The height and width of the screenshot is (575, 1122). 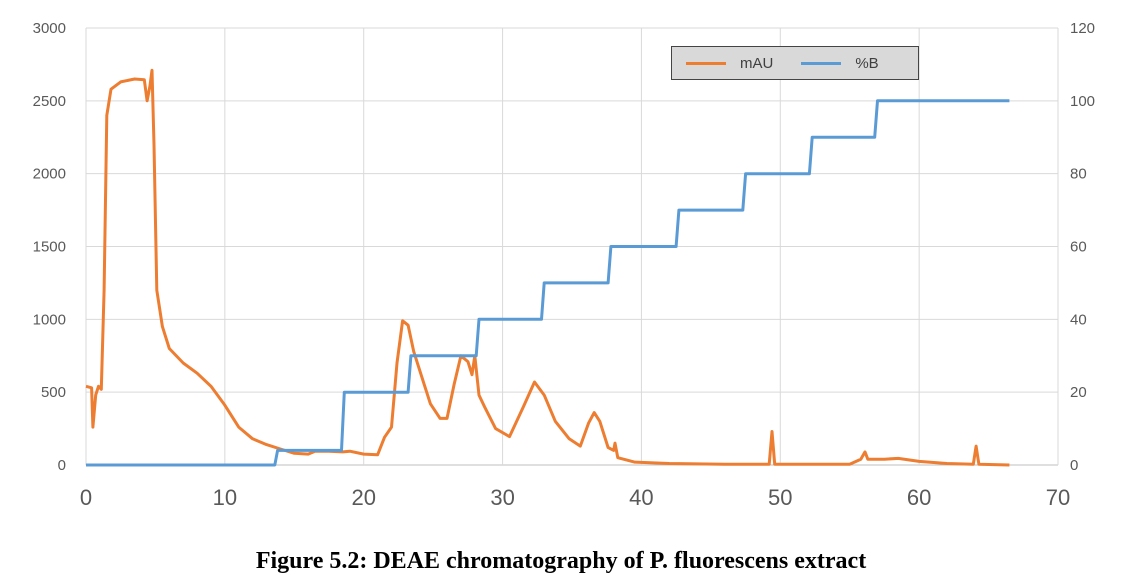 What do you see at coordinates (49, 101) in the screenshot?
I see `y-tick-label: 2500` at bounding box center [49, 101].